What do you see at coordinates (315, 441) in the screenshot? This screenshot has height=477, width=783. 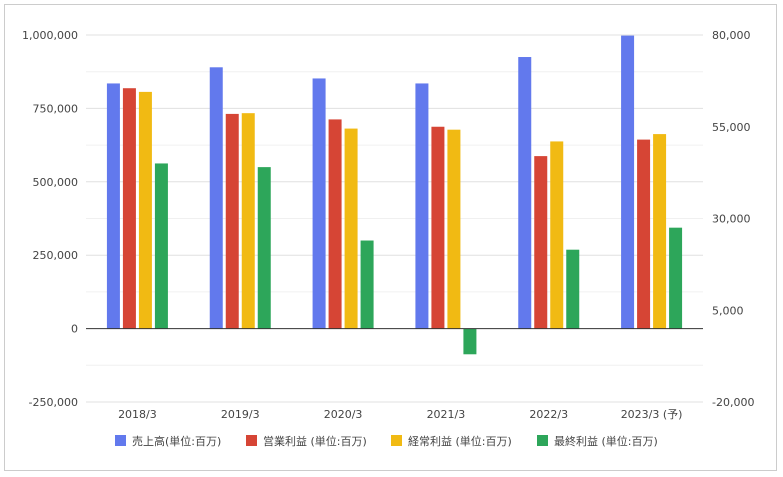 I see `legend-label: 営業利益 (単位:百万)` at bounding box center [315, 441].